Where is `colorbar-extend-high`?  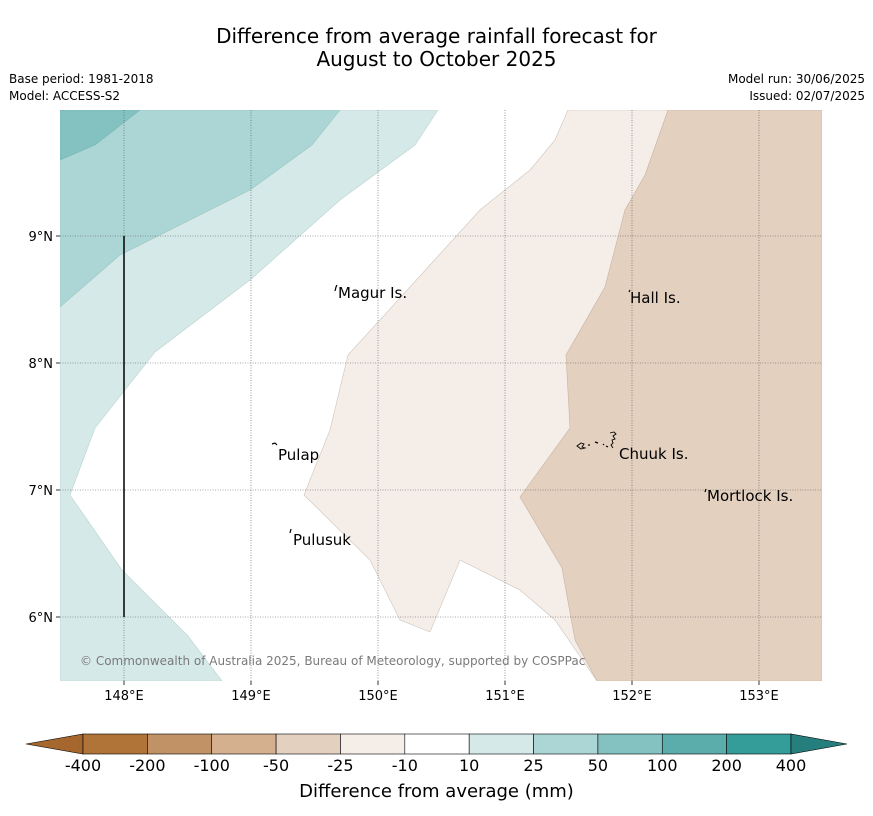
colorbar-extend-high is located at coordinates (819, 744).